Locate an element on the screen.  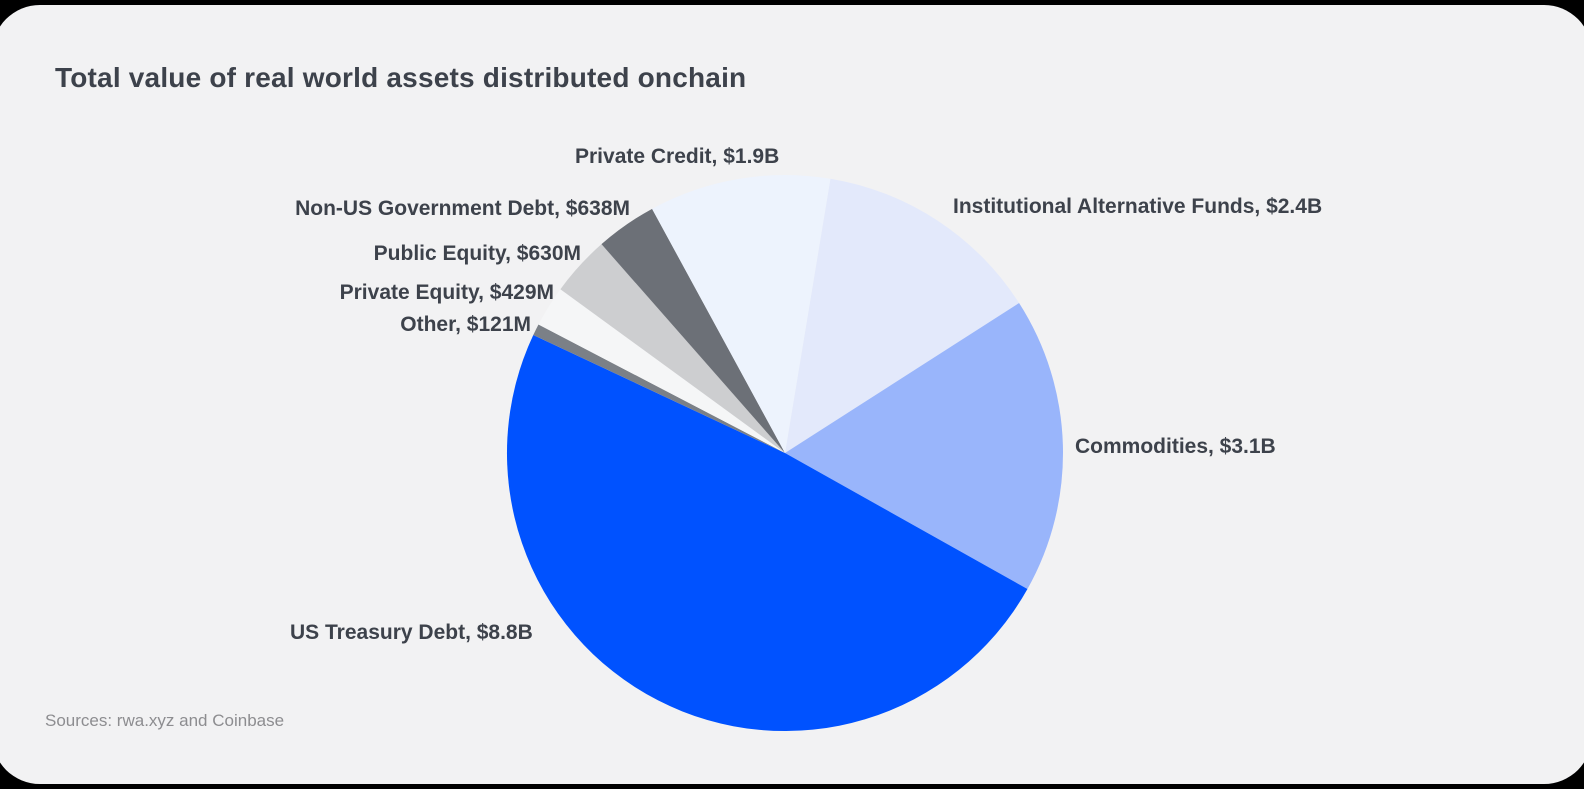
pie-slice-private-equity is located at coordinates (661, 371).